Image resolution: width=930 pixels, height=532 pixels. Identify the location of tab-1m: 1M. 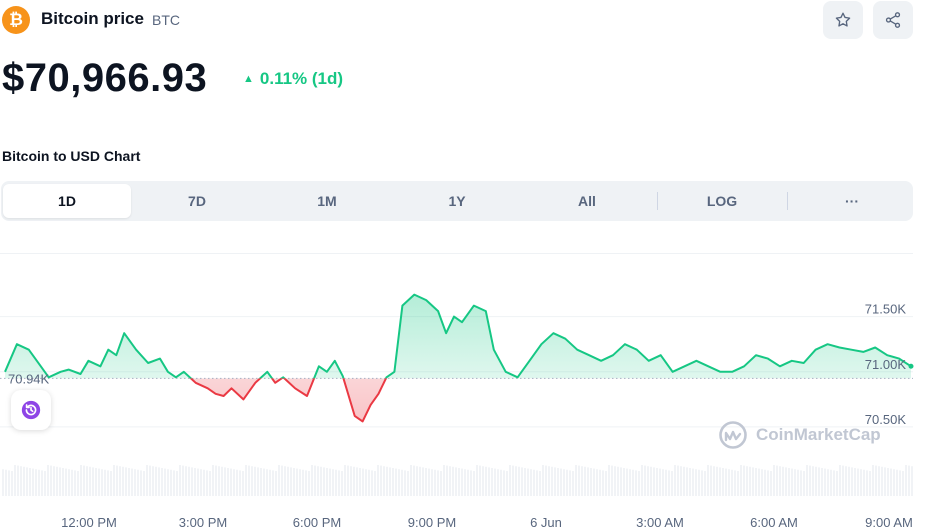
(327, 201).